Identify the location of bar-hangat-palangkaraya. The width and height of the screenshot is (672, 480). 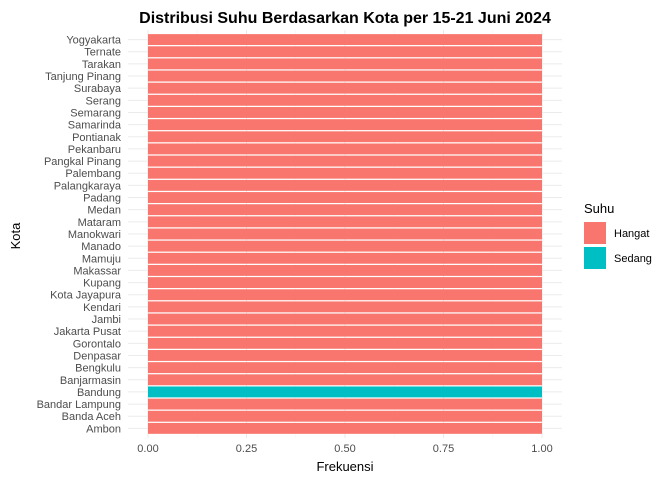
(345, 185).